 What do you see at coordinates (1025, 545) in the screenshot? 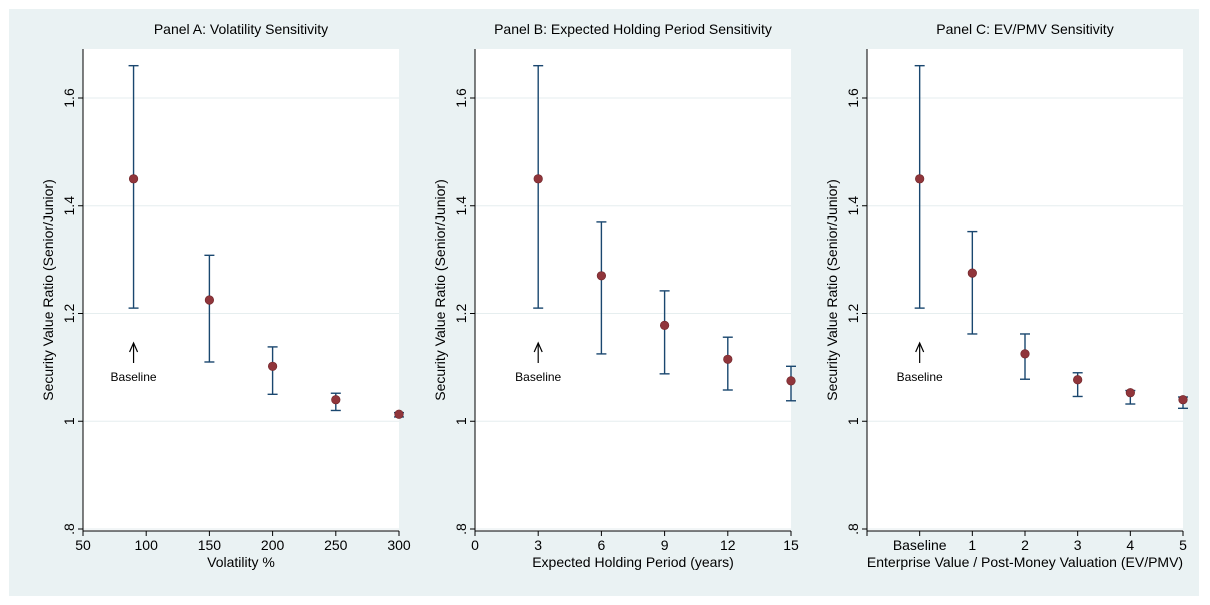
I see `x-tick-label: 2` at bounding box center [1025, 545].